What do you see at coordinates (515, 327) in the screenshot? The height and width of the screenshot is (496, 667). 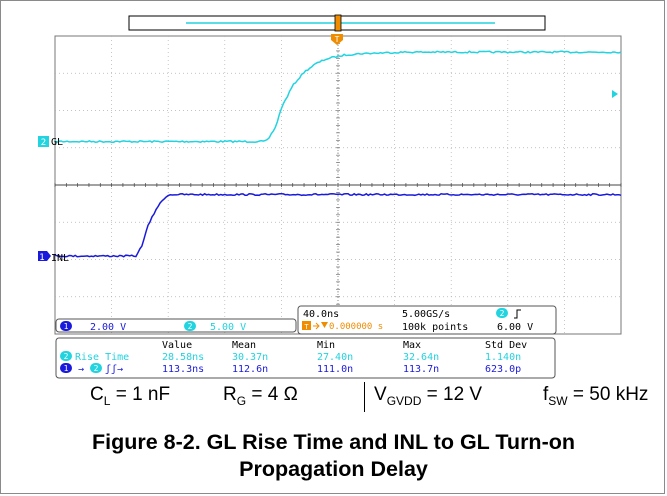 I see `svg-text: 6.00 V` at bounding box center [515, 327].